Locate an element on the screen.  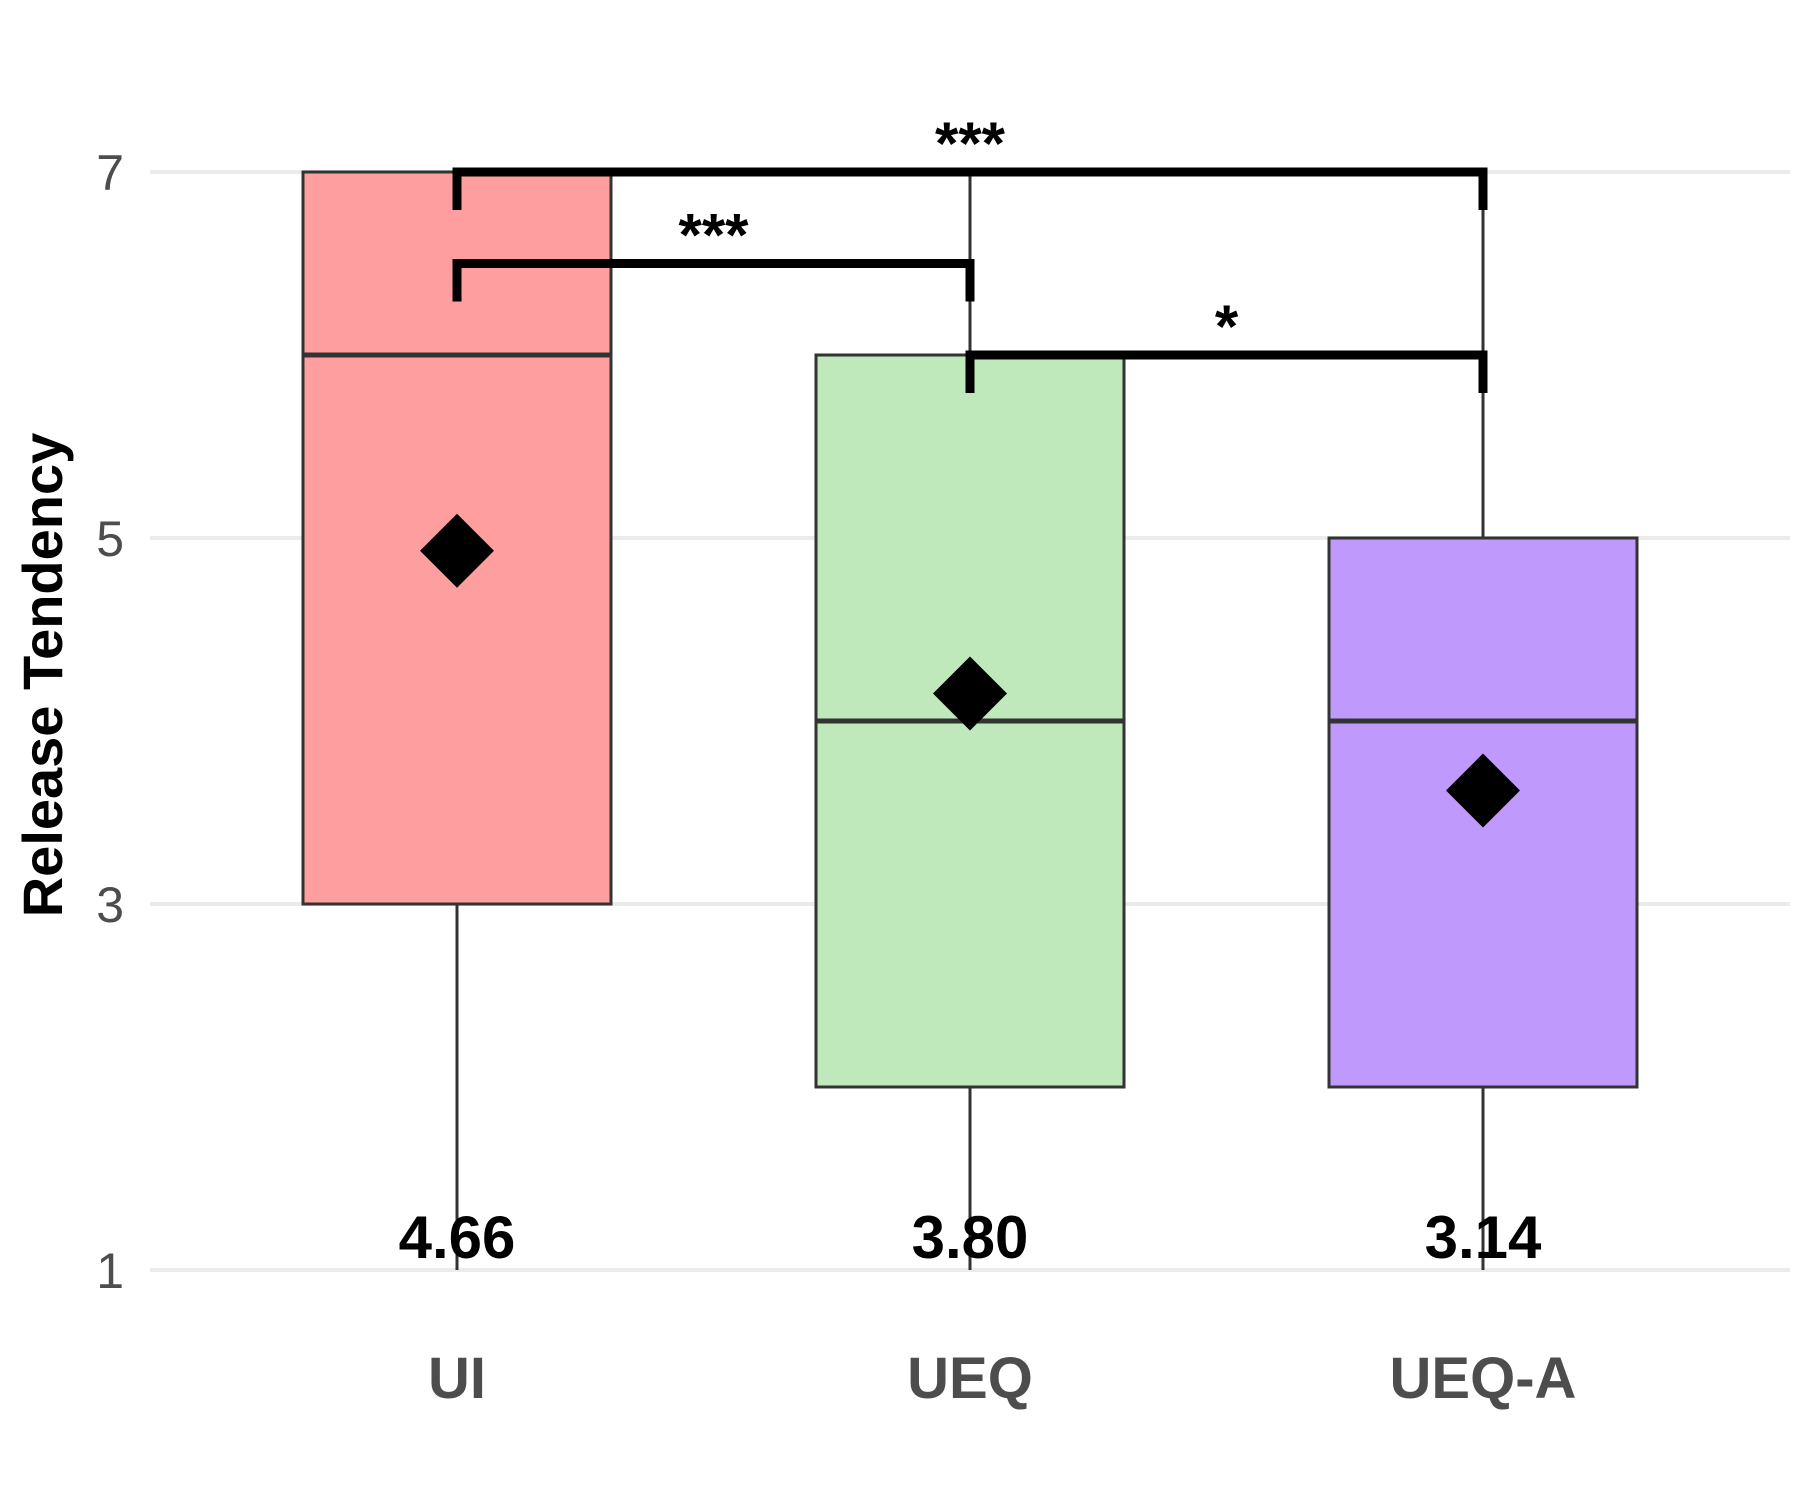
mean-label-ueq: 3.80 is located at coordinates (970, 1237).